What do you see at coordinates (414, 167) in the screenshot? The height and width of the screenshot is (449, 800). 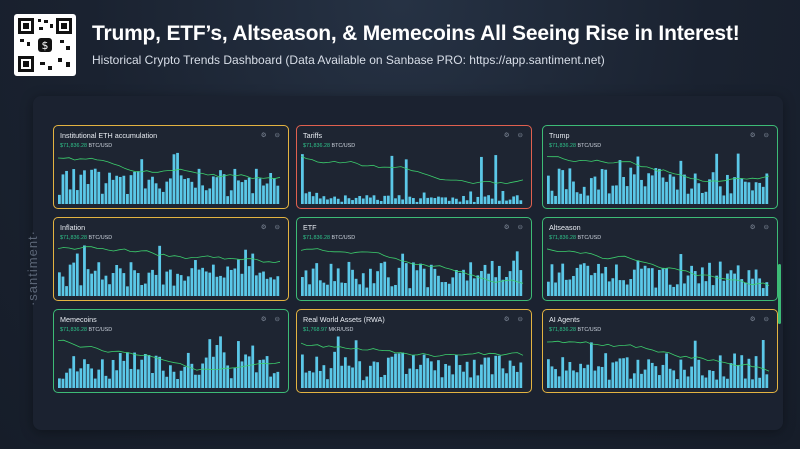 I see `chart-panel: Tariffs $71,836.28 BTC/USD ⚙ ⊖` at bounding box center [414, 167].